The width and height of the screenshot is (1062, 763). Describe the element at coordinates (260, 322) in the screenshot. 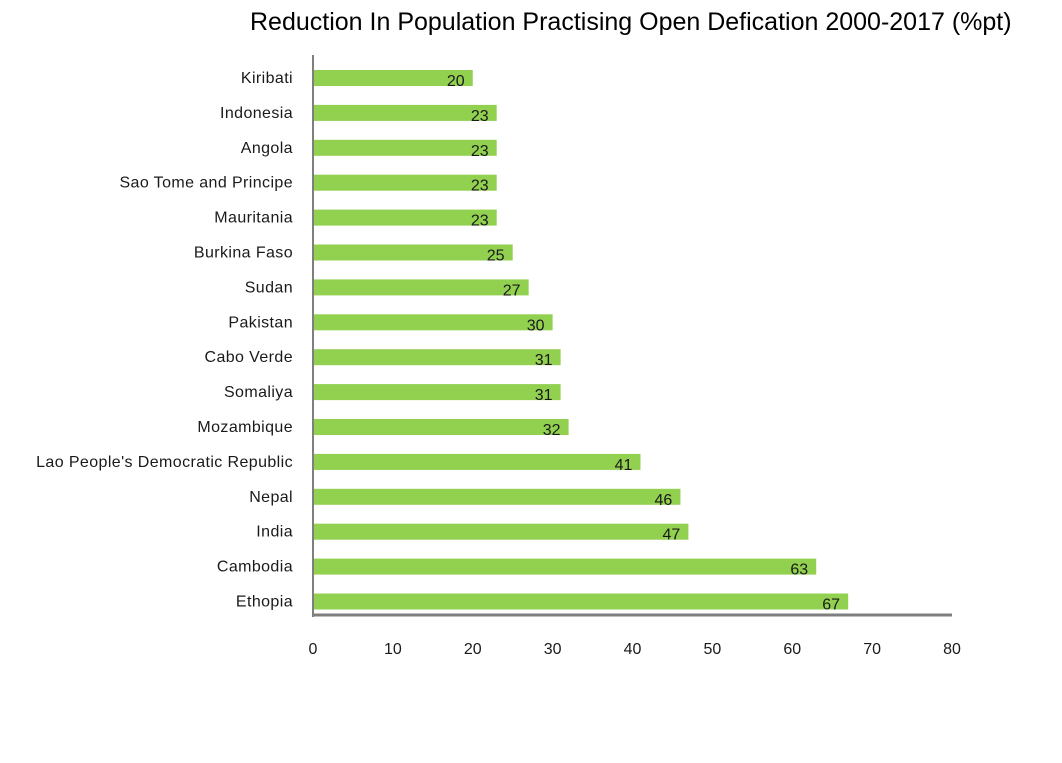

I see `category-label: Pakistan` at that location.